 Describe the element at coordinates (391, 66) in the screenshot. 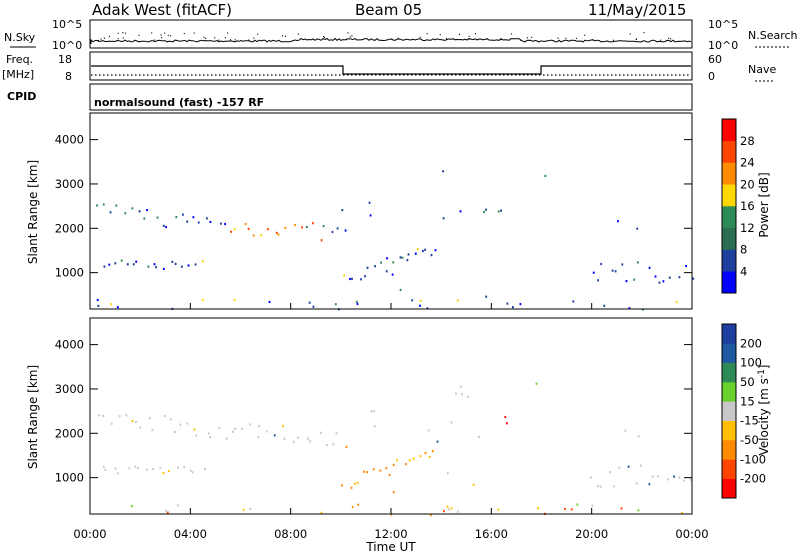

I see `freq-strip-frame` at that location.